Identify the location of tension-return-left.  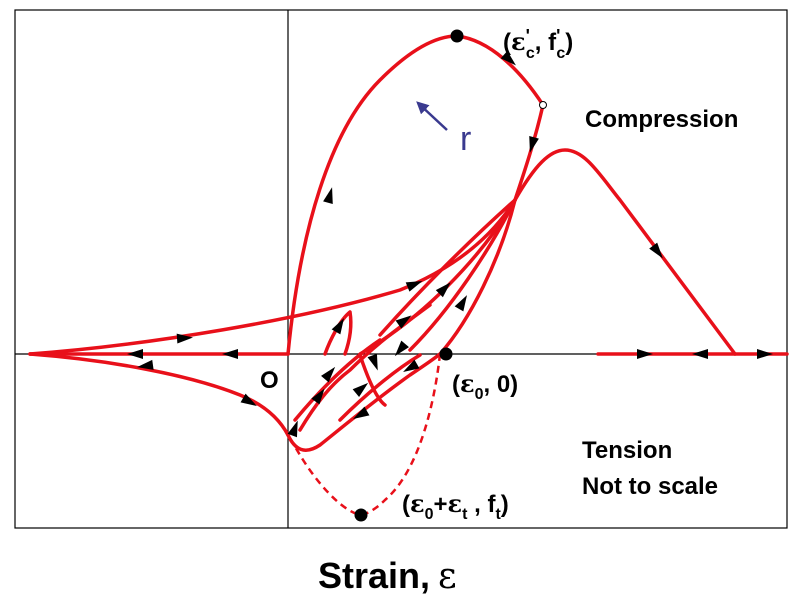
(159, 394).